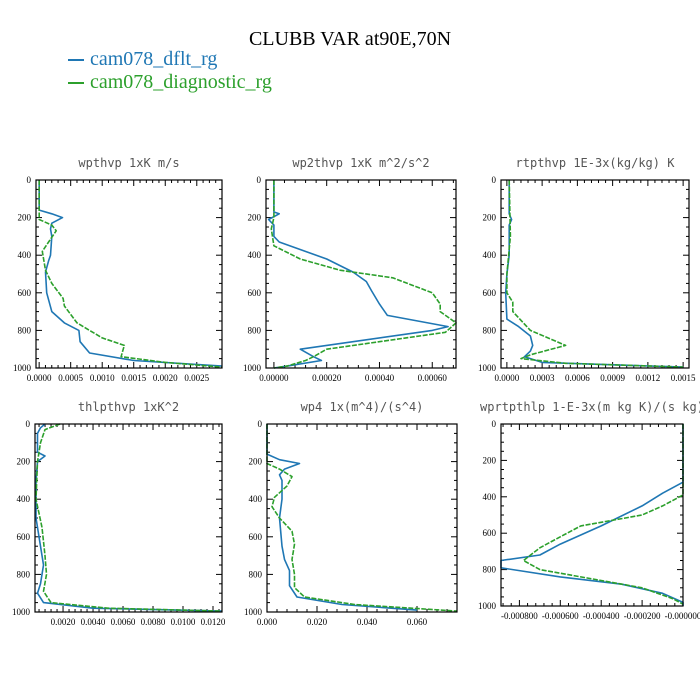 The height and width of the screenshot is (700, 700). What do you see at coordinates (128, 163) in the screenshot?
I see `panel-title: wpthvp 1xK m/s` at bounding box center [128, 163].